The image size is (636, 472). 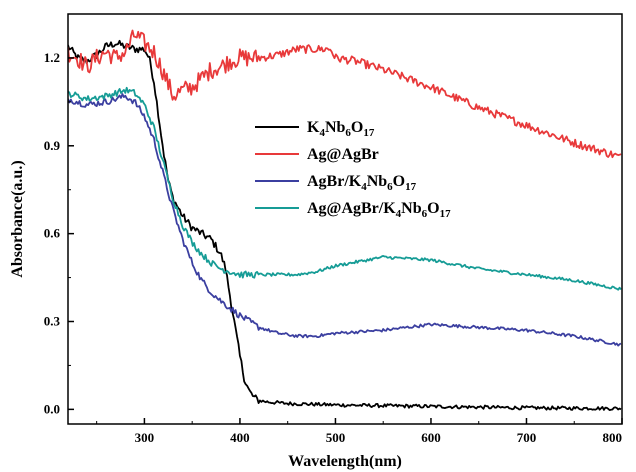 I want to click on x-tick-label: 700, so click(x=527, y=437).